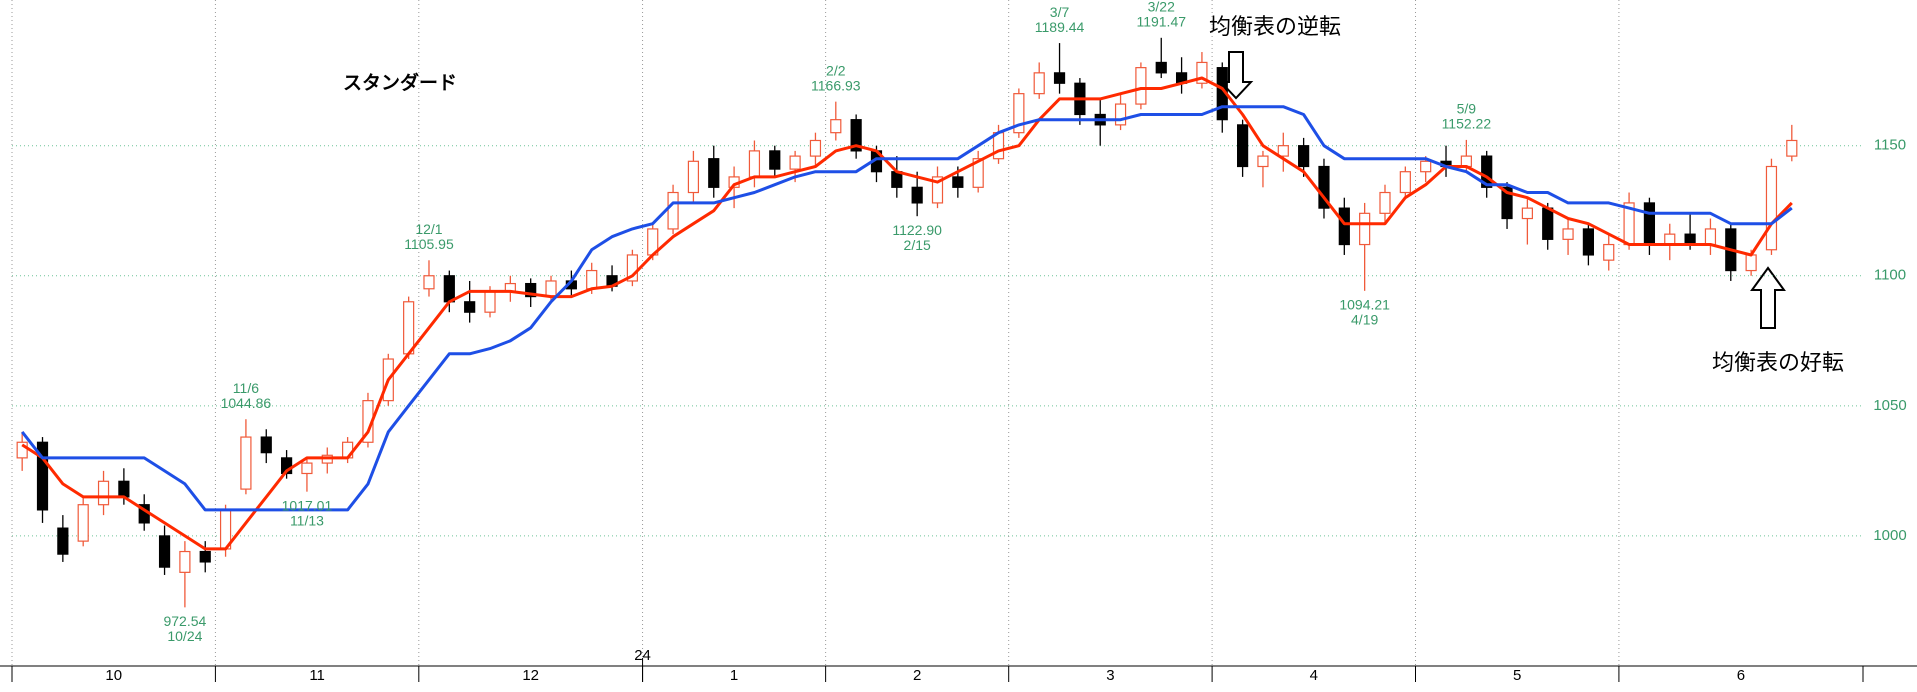  What do you see at coordinates (429, 244) in the screenshot?
I see `annotation-value: 1105.95` at bounding box center [429, 244].